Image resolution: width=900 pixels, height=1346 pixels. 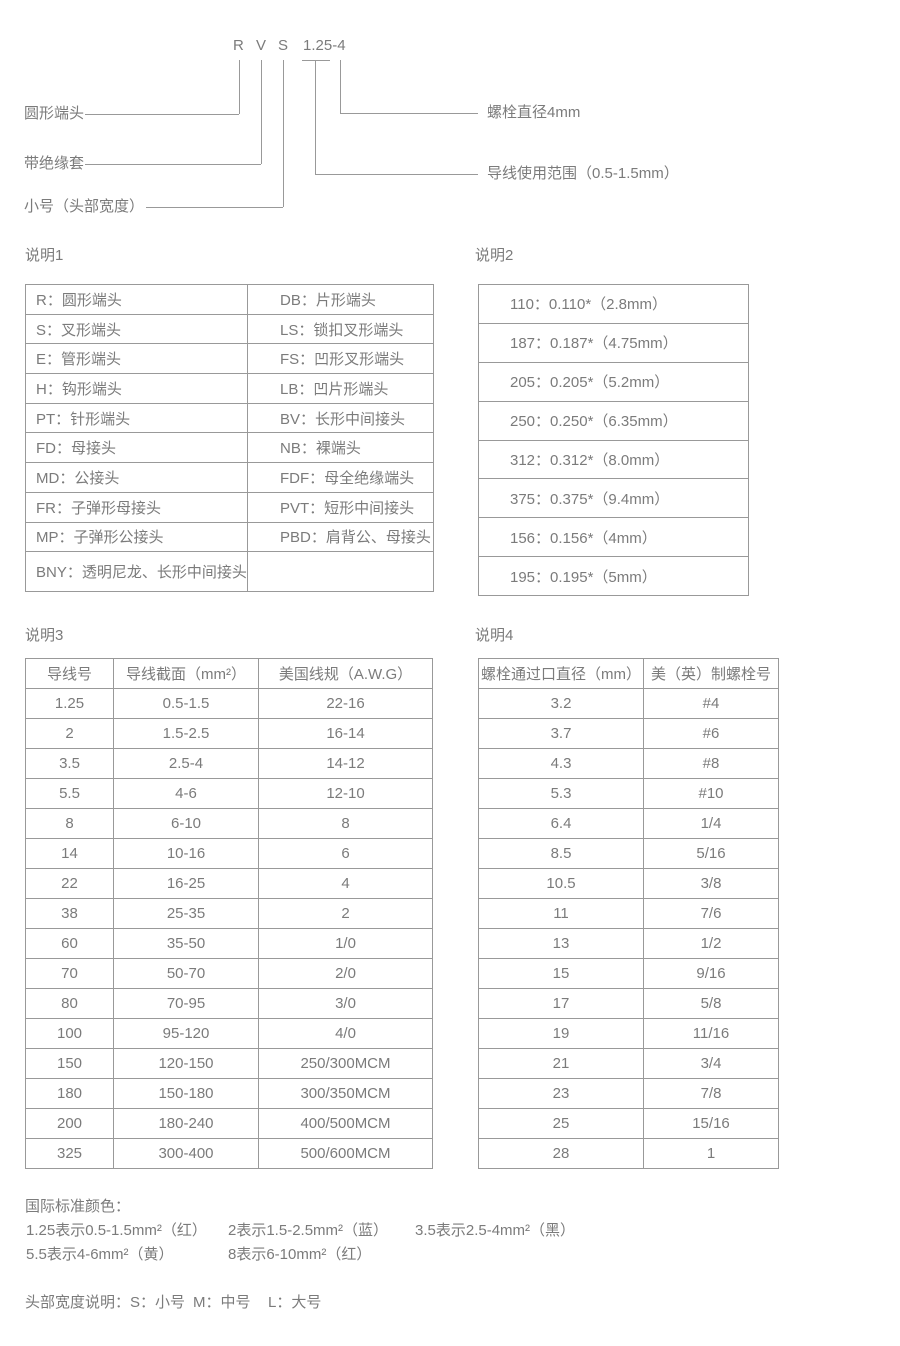 What do you see at coordinates (711, 1003) in the screenshot?
I see `table-cell: 5/8` at bounding box center [711, 1003].